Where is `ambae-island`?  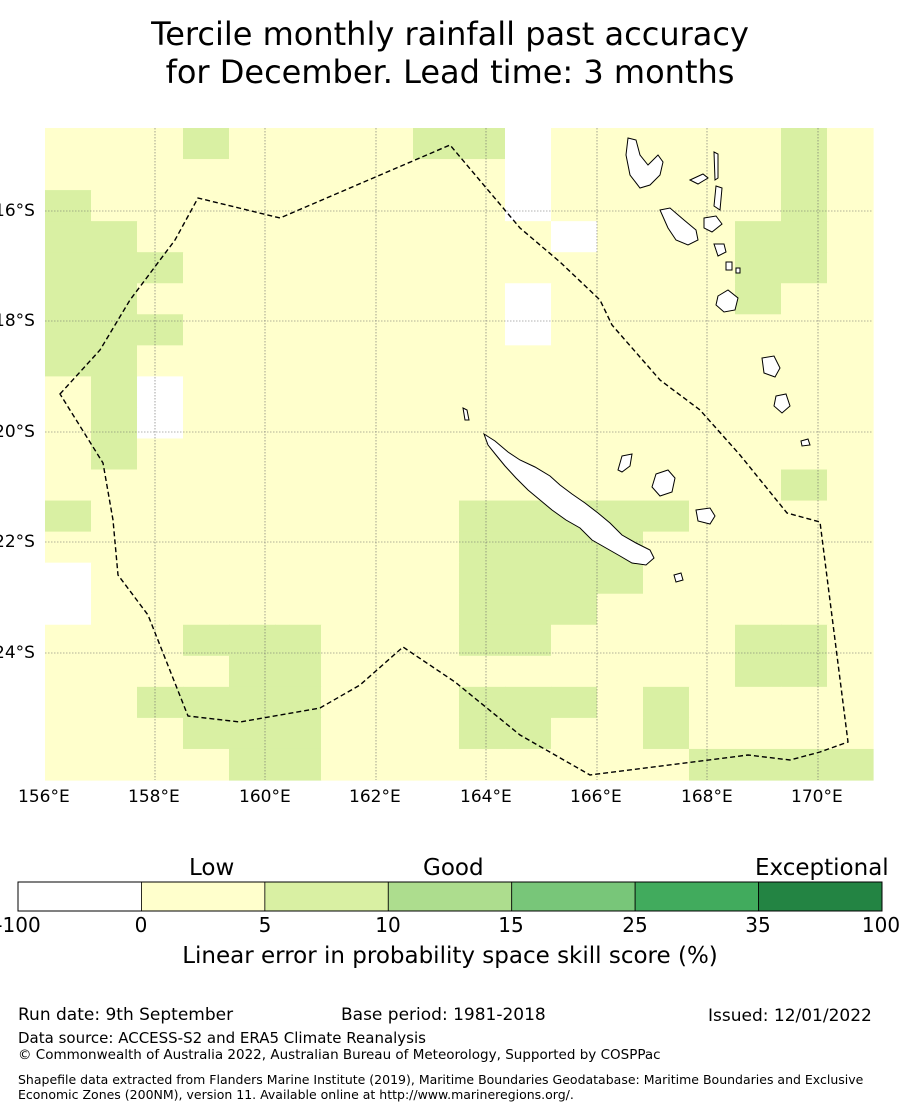 ambae-island is located at coordinates (698, 179).